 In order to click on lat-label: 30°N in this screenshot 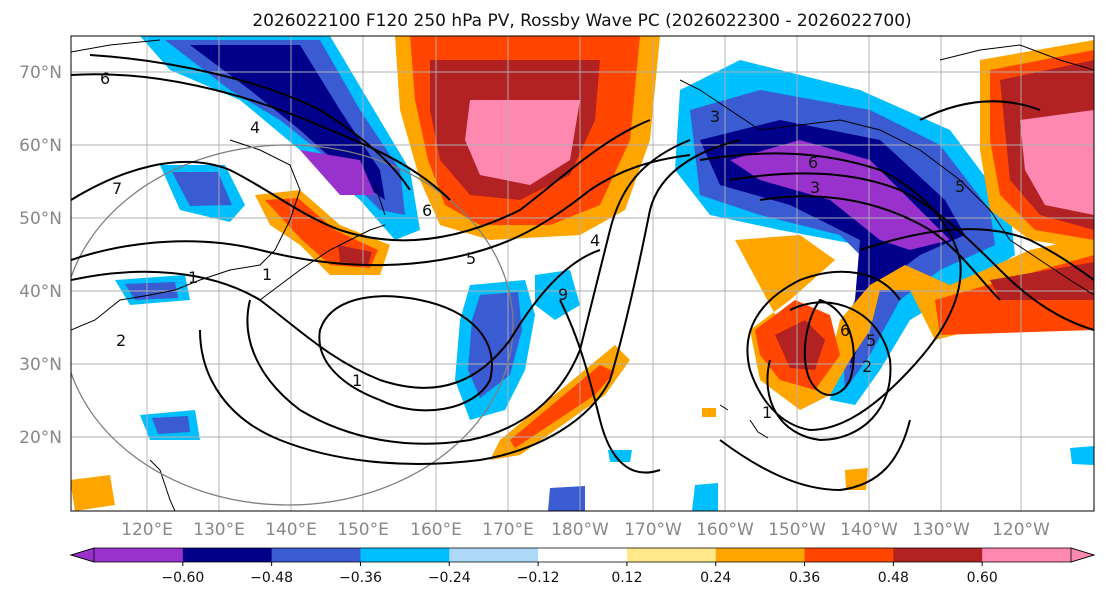, I will do `click(40, 365)`.